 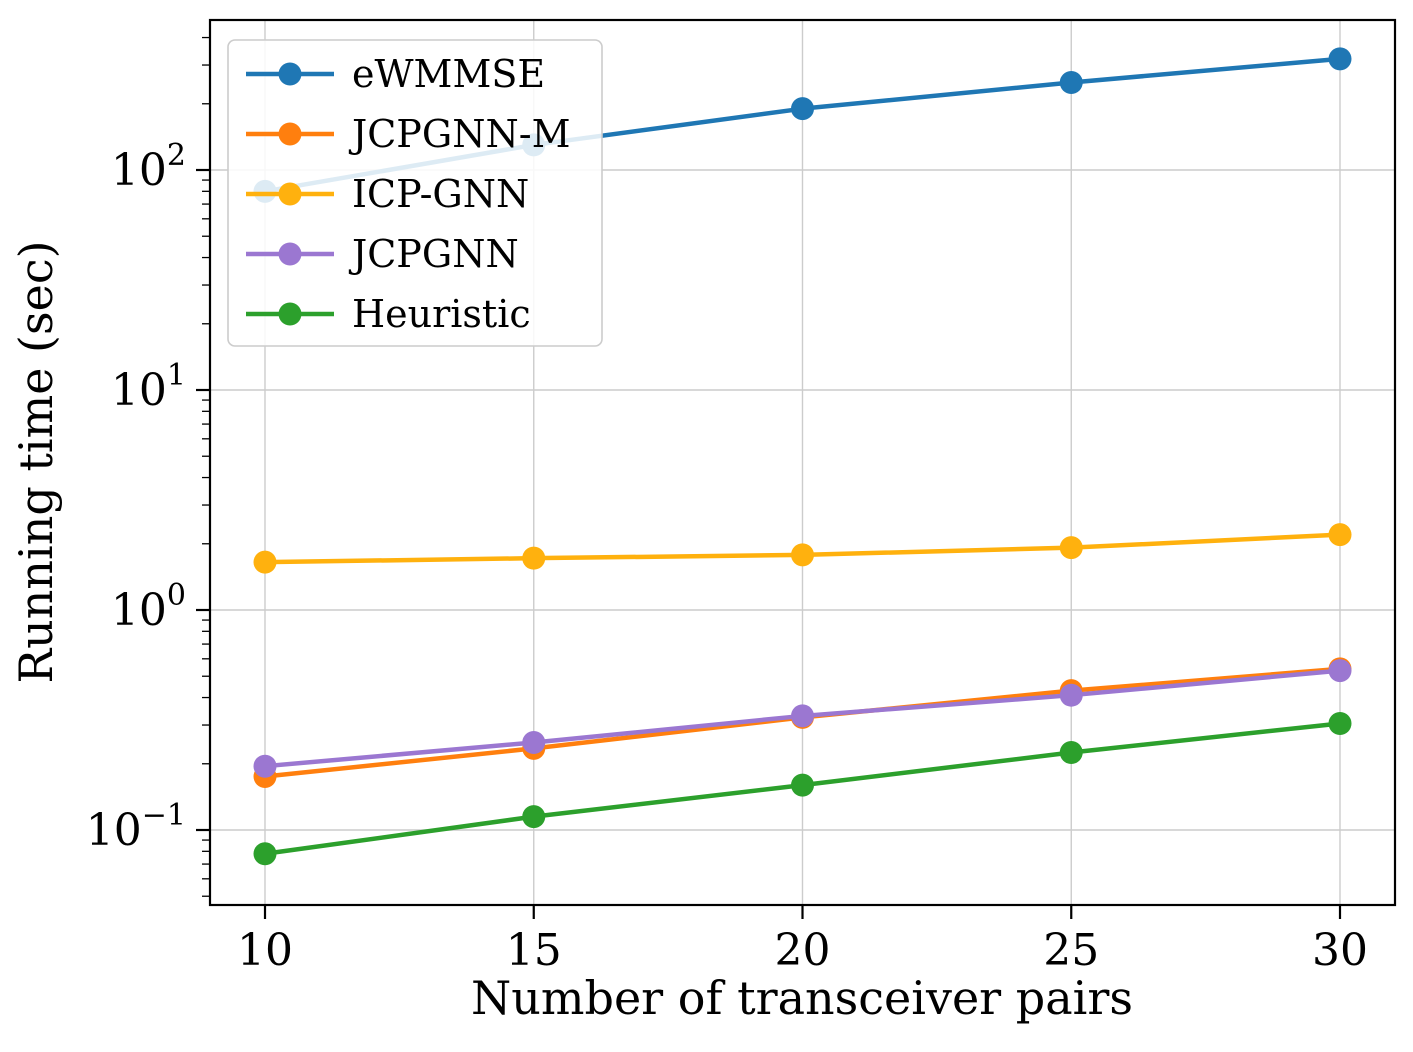 What do you see at coordinates (1340, 950) in the screenshot?
I see `x-tick-label: 30` at bounding box center [1340, 950].